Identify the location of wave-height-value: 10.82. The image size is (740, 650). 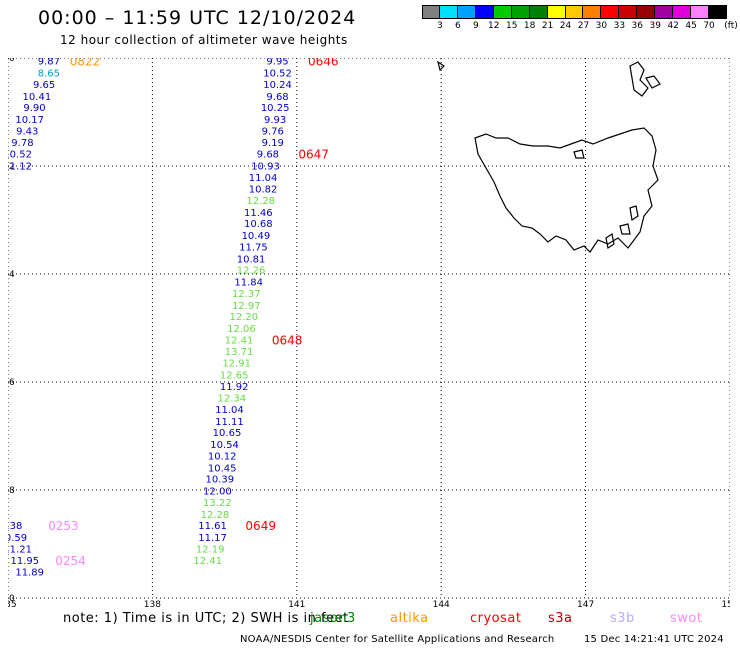
(263, 190).